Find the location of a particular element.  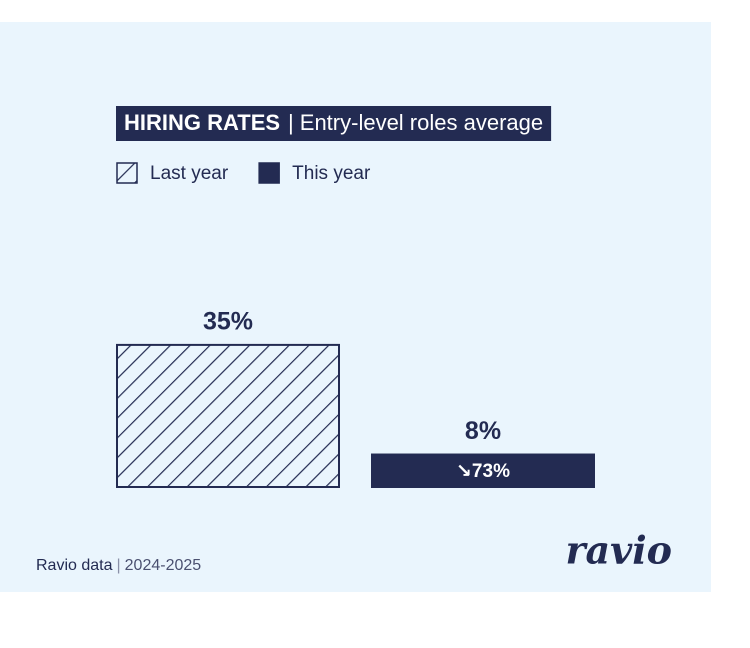

legend-label: Last year is located at coordinates (189, 173).